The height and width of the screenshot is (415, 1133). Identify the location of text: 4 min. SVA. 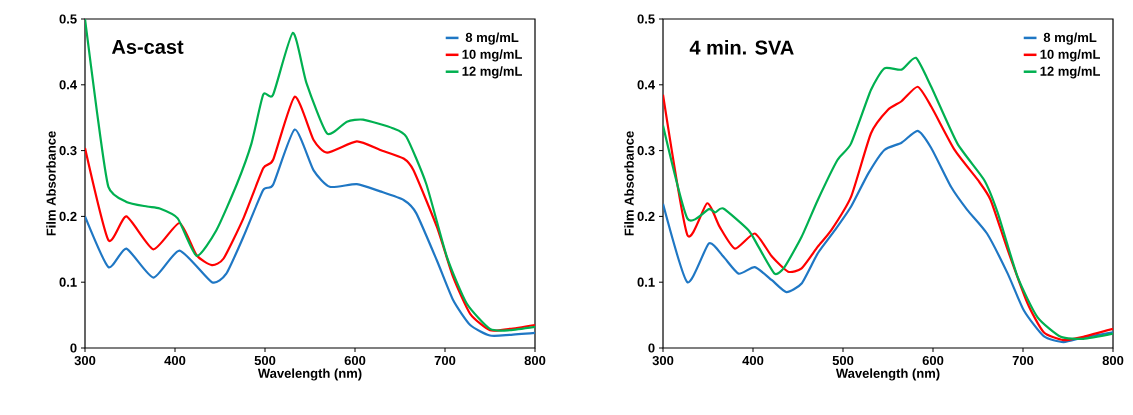
(741, 47).